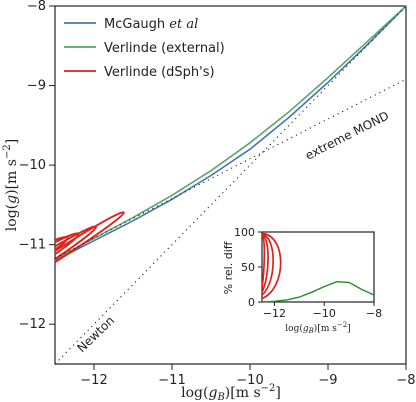  What do you see at coordinates (349, 329) in the screenshot?
I see `inset-x-axis-title-close: ]` at bounding box center [349, 329].